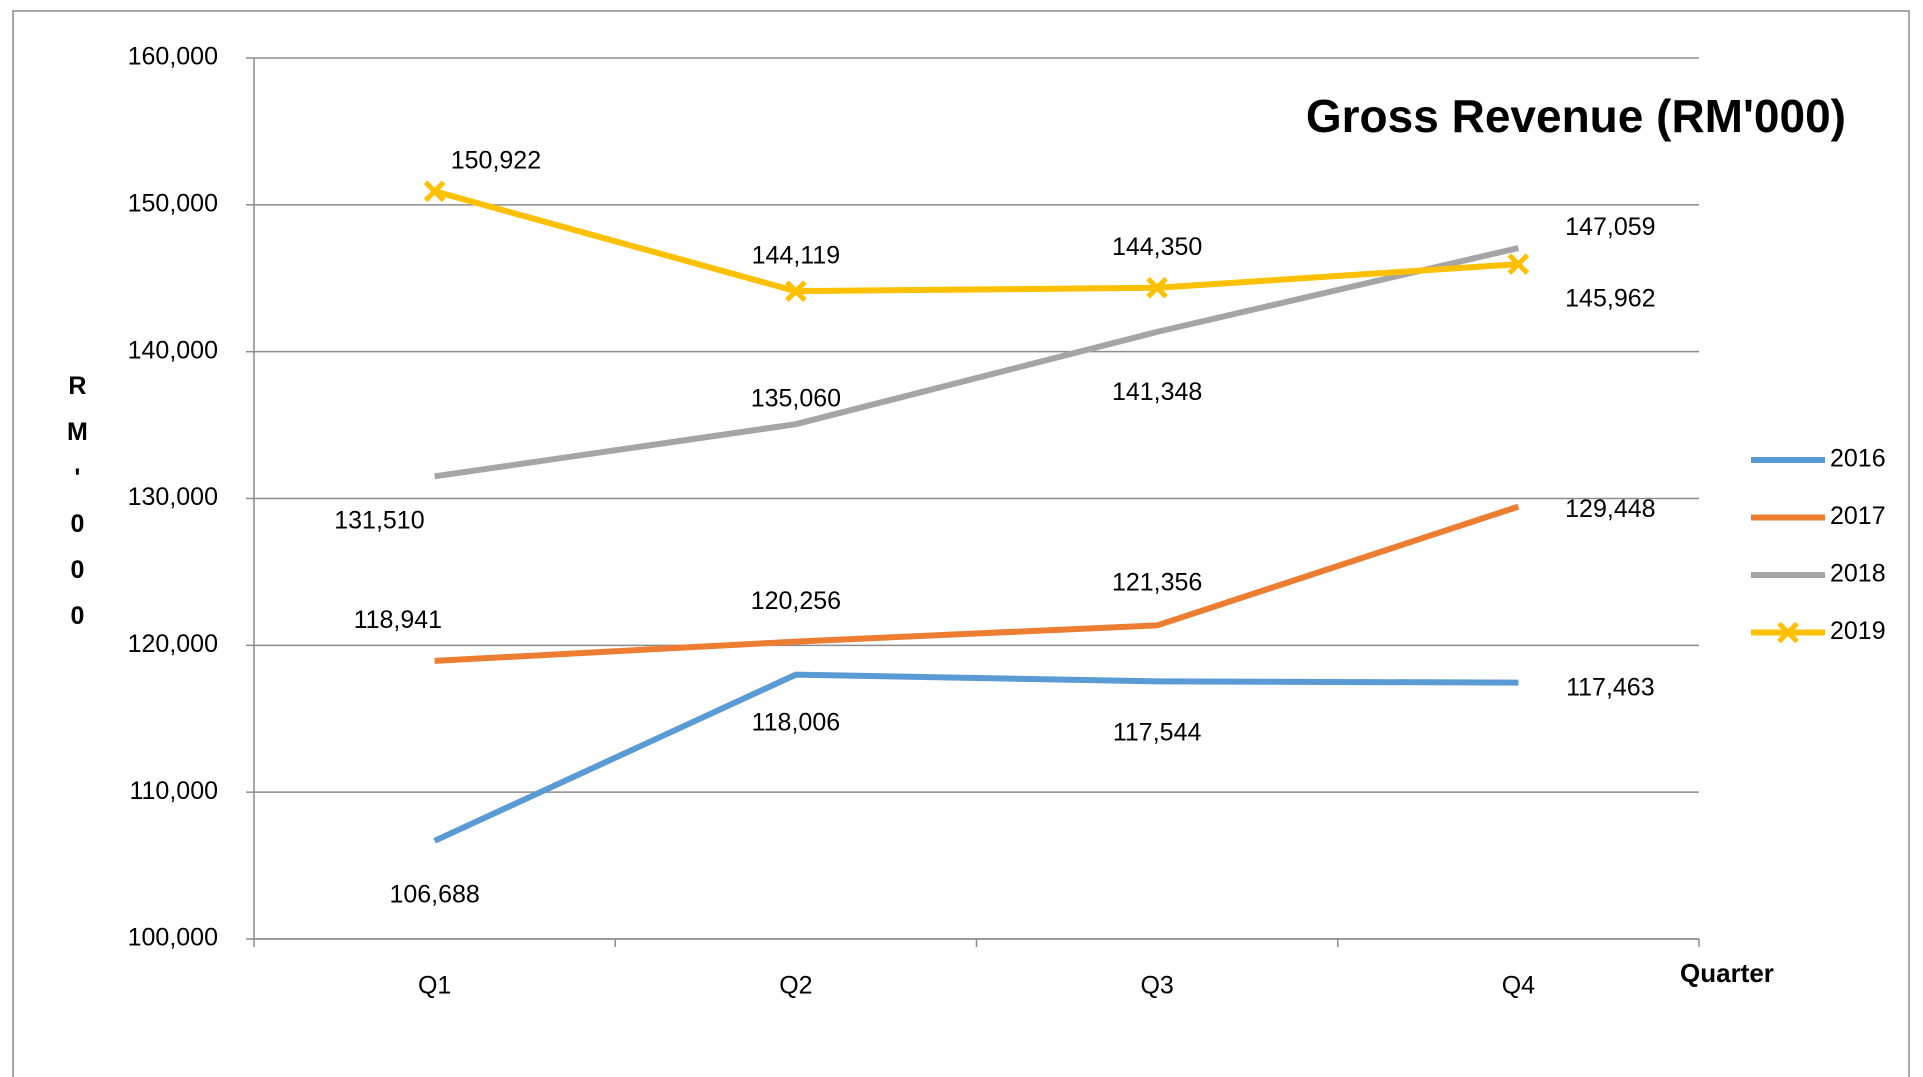 Image resolution: width=1923 pixels, height=1077 pixels. I want to click on y-axis-label: RM'000, so click(77, 510).